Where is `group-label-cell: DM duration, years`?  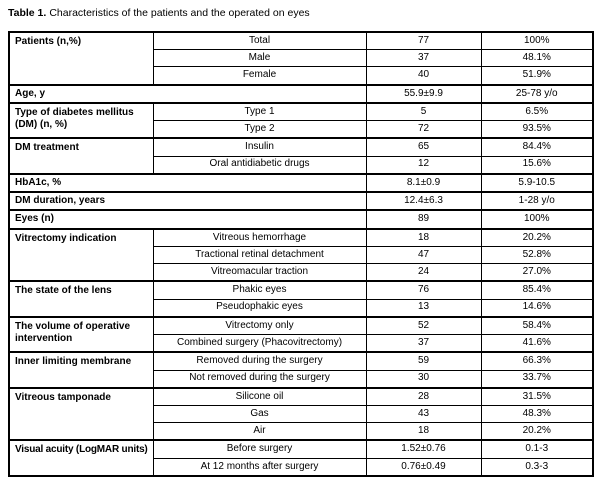
group-label-cell: DM duration, years is located at coordinates (187, 201).